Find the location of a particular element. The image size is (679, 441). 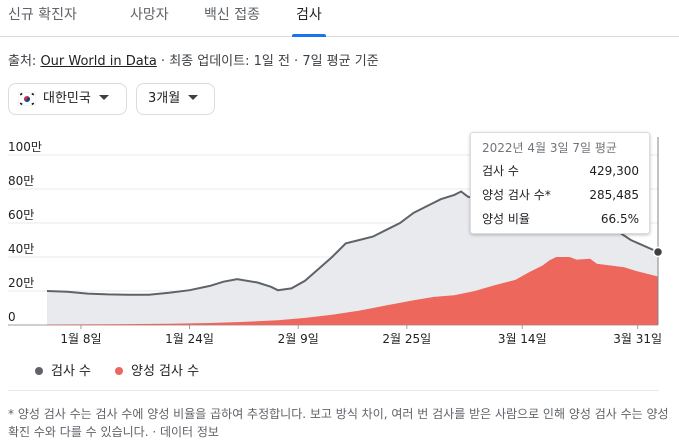

tooltip-row-rate: 양성 비율 66.5% is located at coordinates (560, 219).